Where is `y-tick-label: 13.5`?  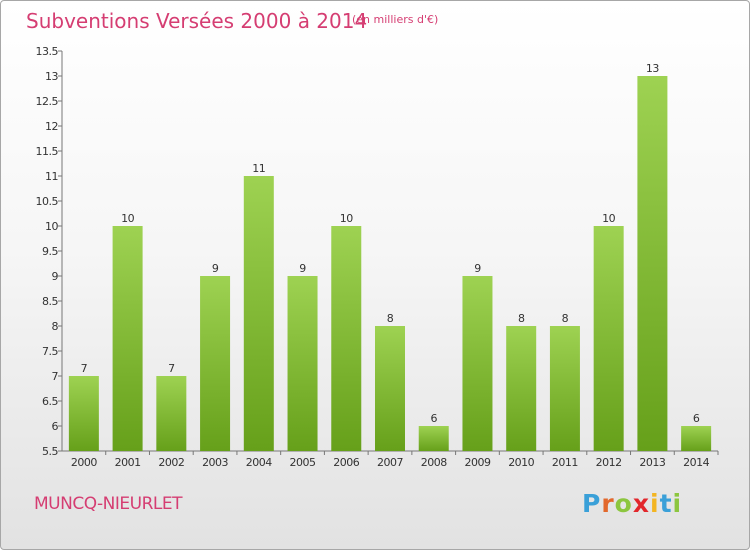 y-tick-label: 13.5 is located at coordinates (47, 51).